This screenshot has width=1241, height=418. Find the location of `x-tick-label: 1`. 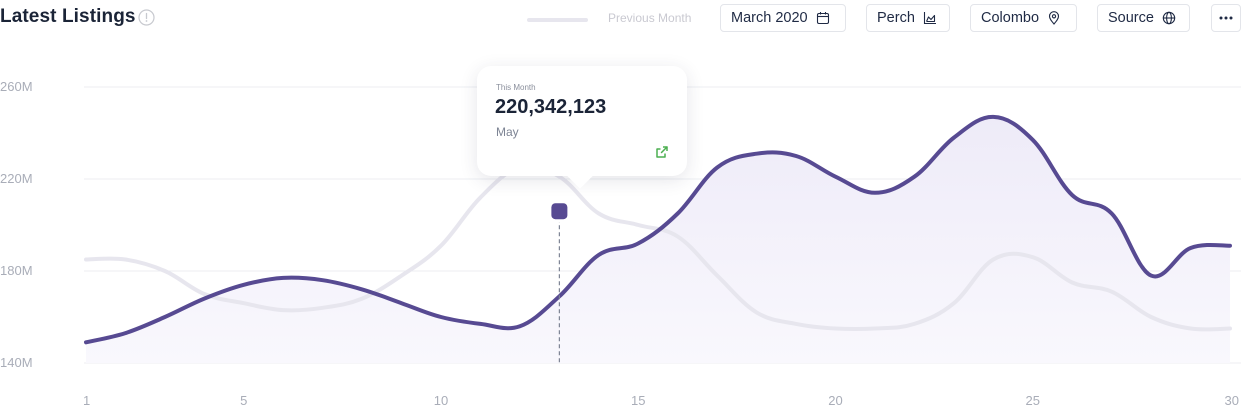

x-tick-label: 1 is located at coordinates (86, 400).